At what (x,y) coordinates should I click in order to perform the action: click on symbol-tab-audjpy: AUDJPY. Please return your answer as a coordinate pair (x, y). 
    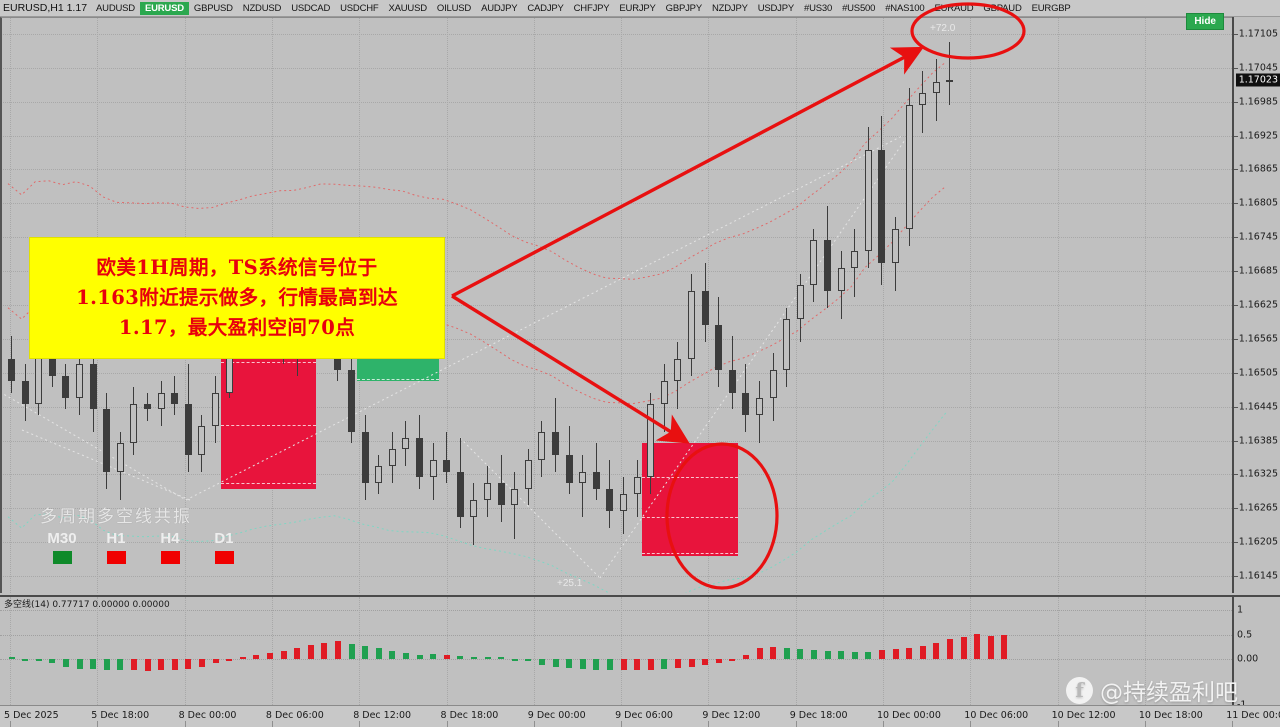
    Looking at the image, I should click on (499, 8).